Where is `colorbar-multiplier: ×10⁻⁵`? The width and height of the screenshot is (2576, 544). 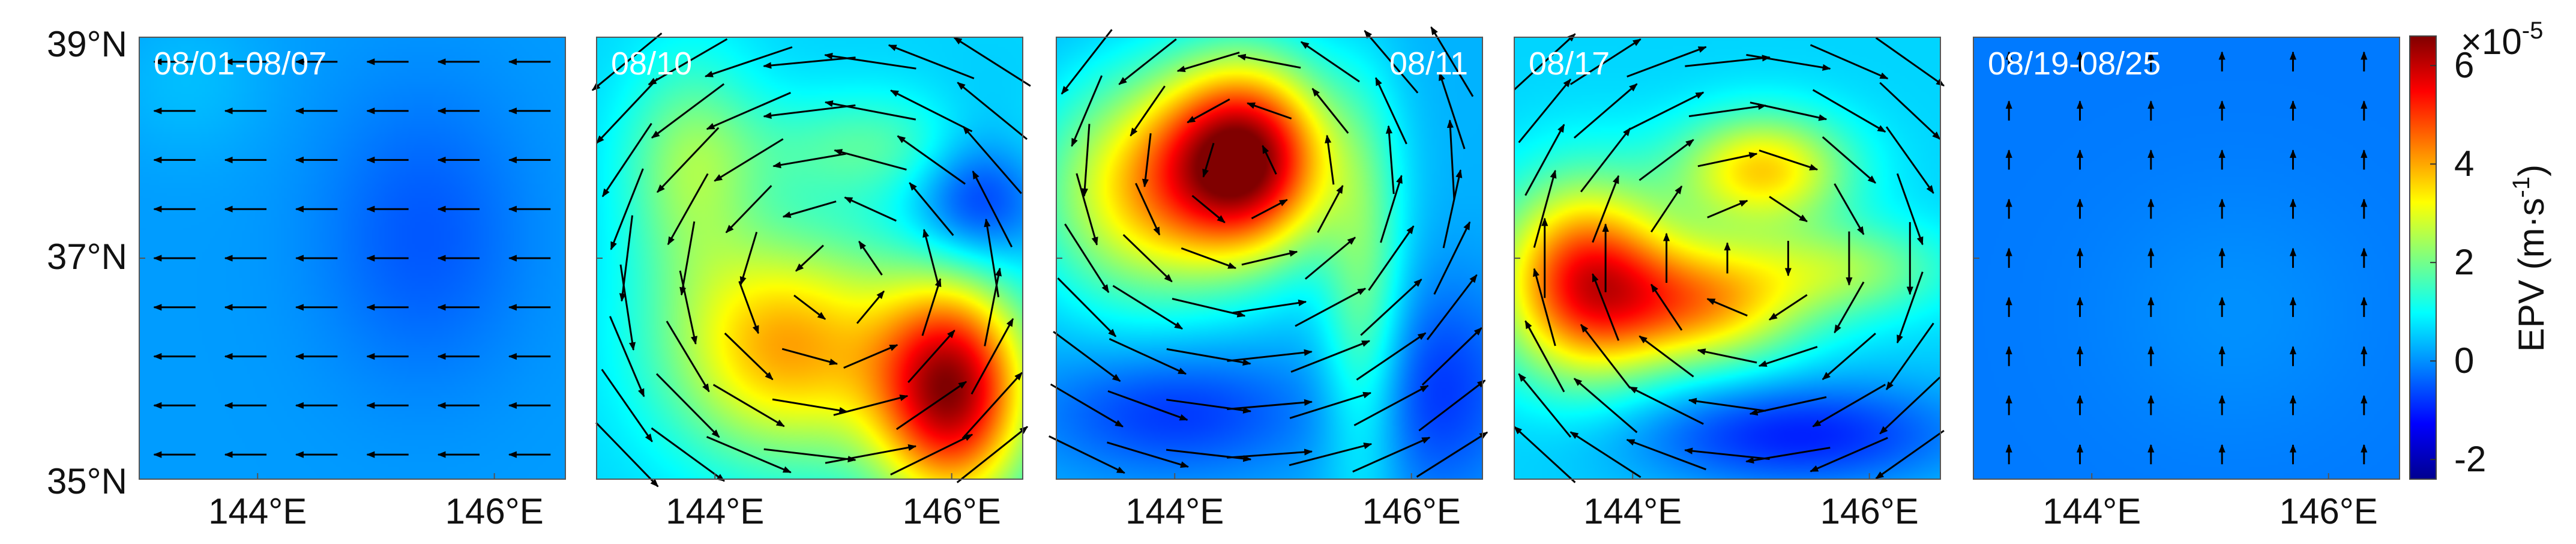
colorbar-multiplier: ×10⁻⁵ is located at coordinates (2502, 39).